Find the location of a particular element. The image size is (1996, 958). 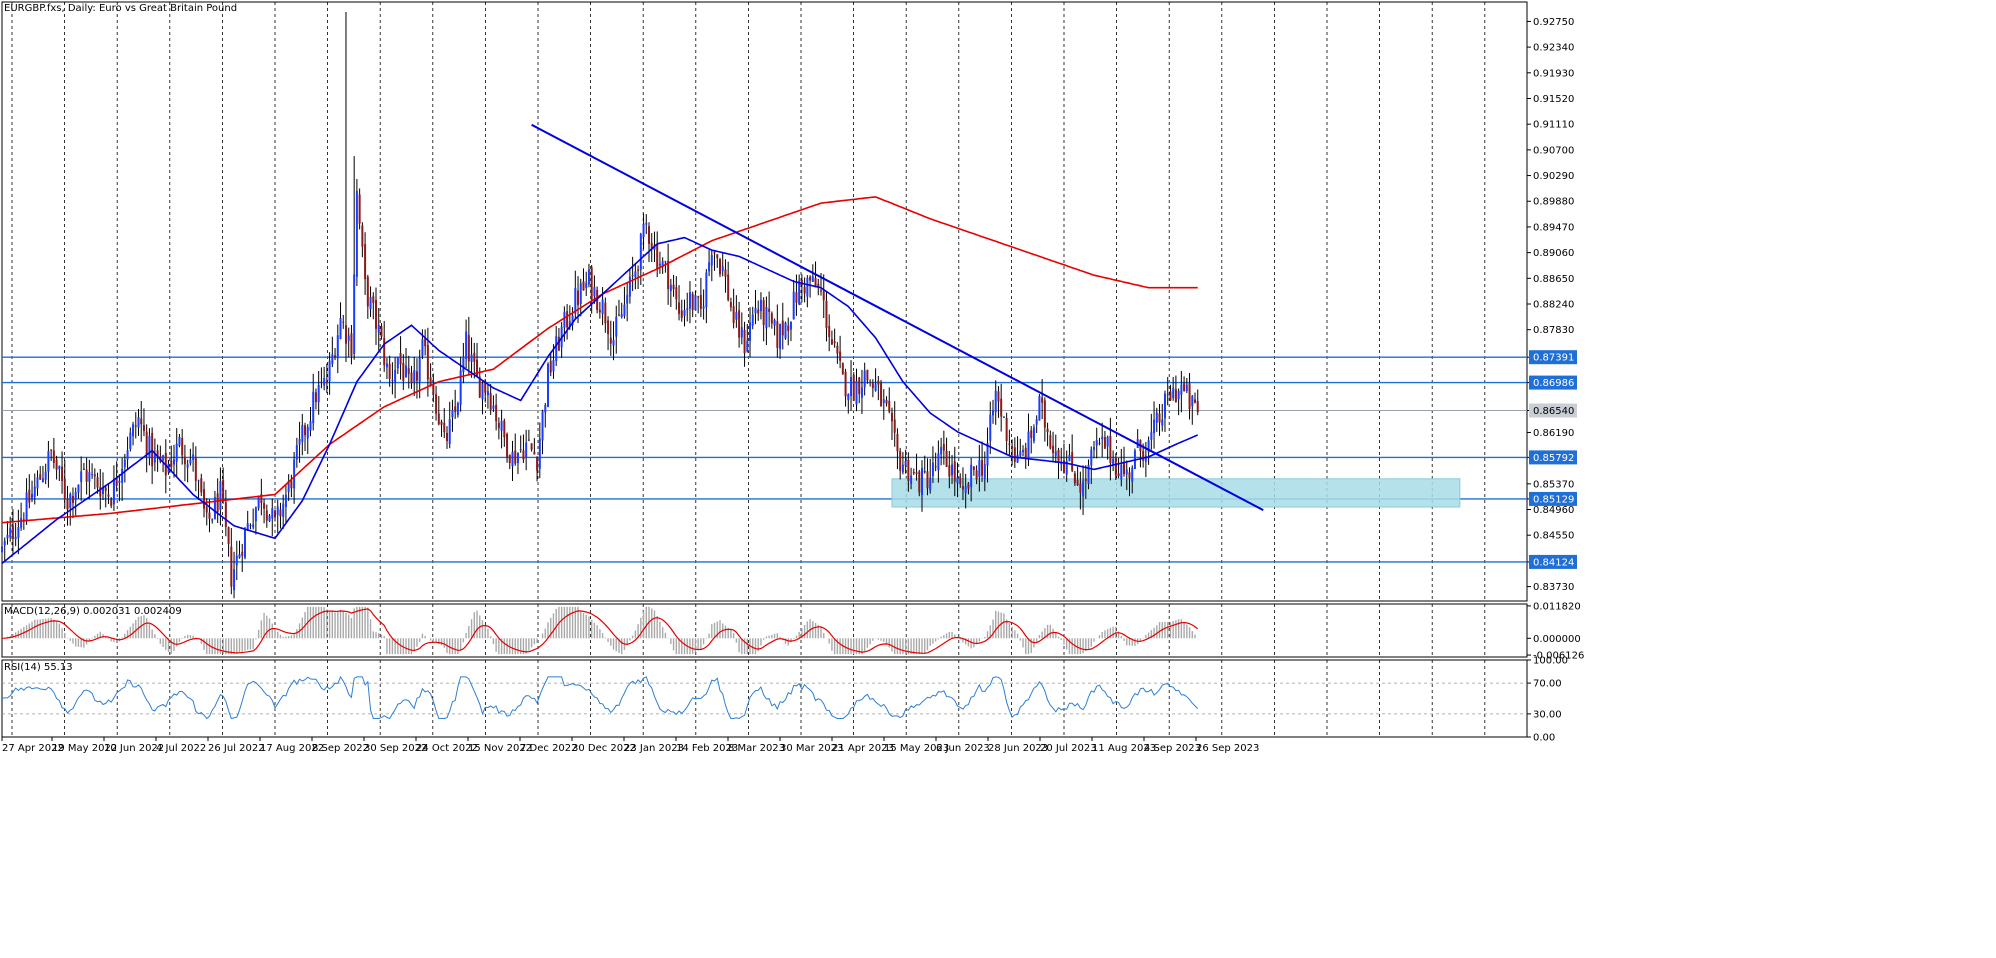

level-price-box is located at coordinates (1553, 357).